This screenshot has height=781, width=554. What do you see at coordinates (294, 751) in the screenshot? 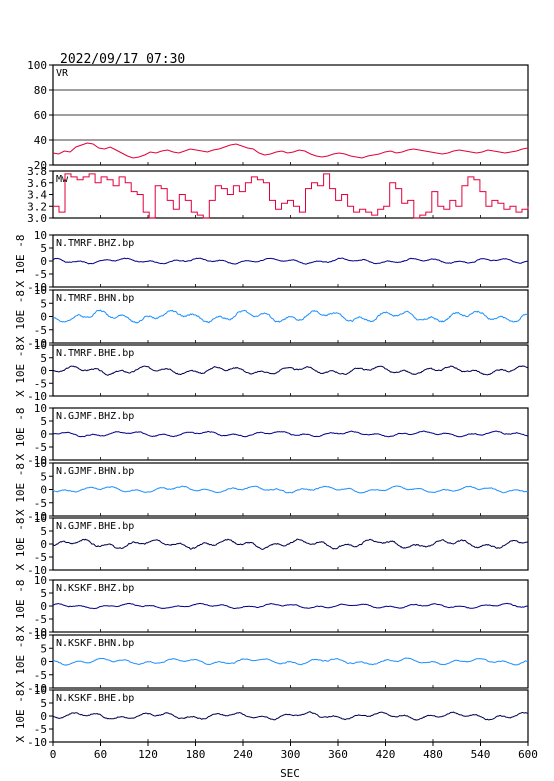
I see `x-axis: 0 60 120 180 240 300 360 420 480 540 600` at bounding box center [294, 751].